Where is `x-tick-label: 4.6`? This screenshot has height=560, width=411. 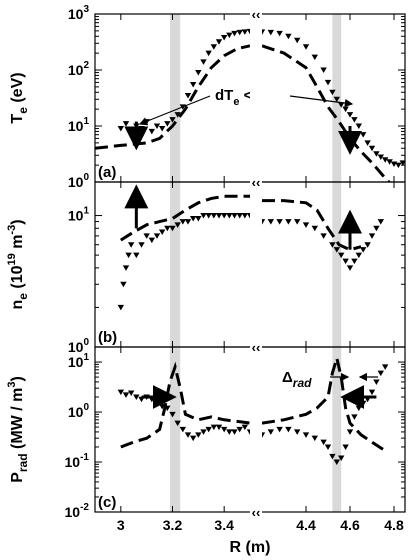
x-tick-label: 4.6 is located at coordinates (350, 525).